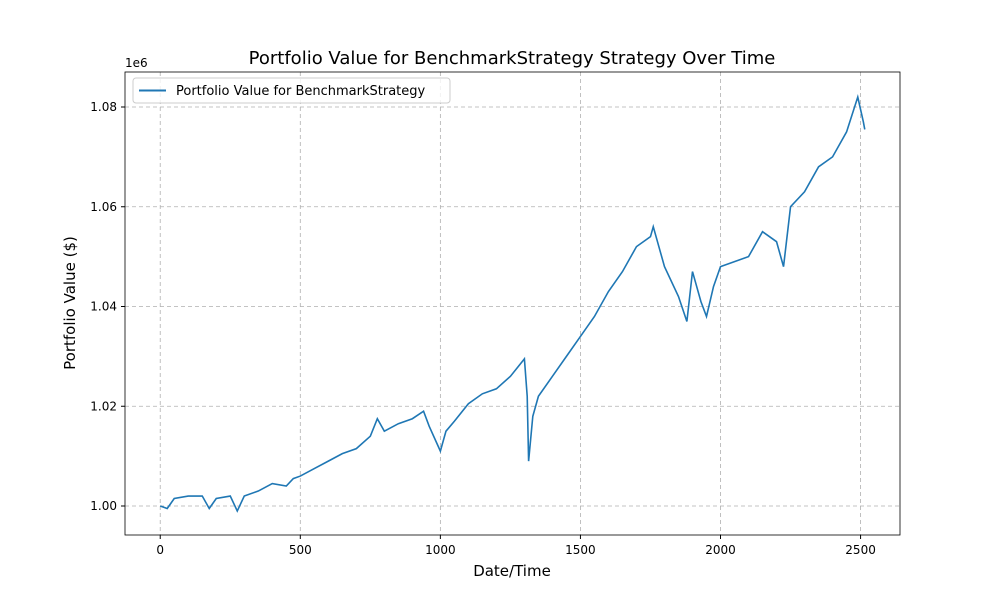 The image size is (1000, 604). I want to click on x-tick-label: 500, so click(300, 550).